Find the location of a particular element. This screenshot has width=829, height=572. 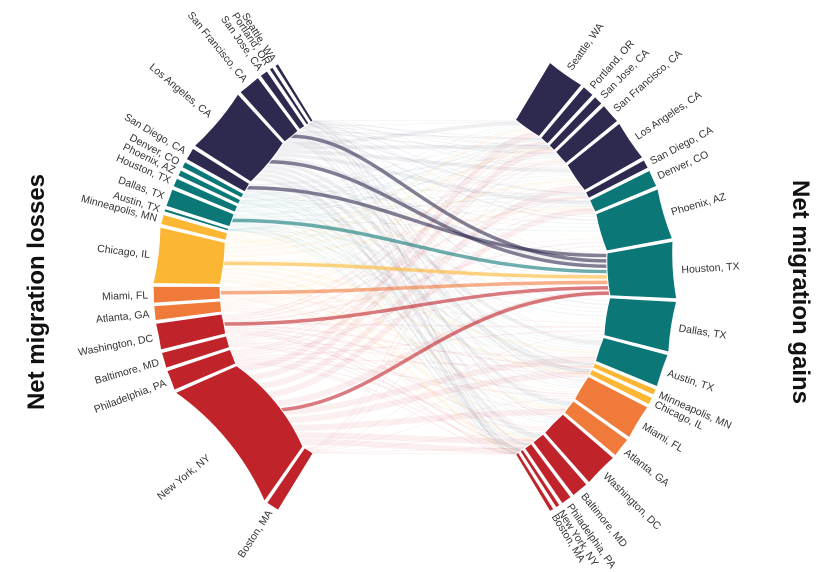

left-arc-dallas-tx is located at coordinates (200, 208).